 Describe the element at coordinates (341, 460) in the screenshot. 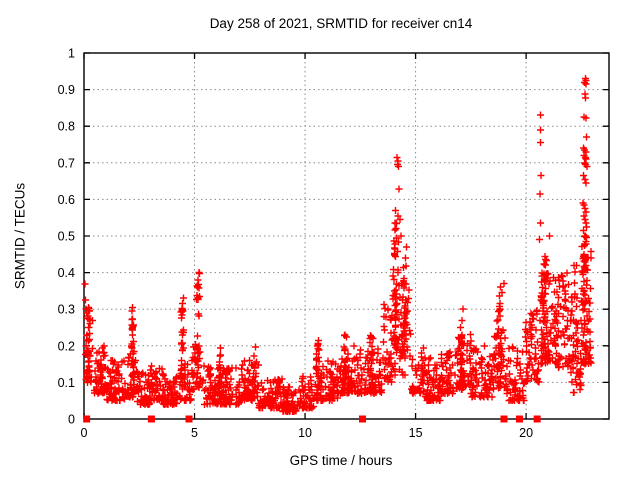

I see `x-axis-label: GPS time / hours` at that location.